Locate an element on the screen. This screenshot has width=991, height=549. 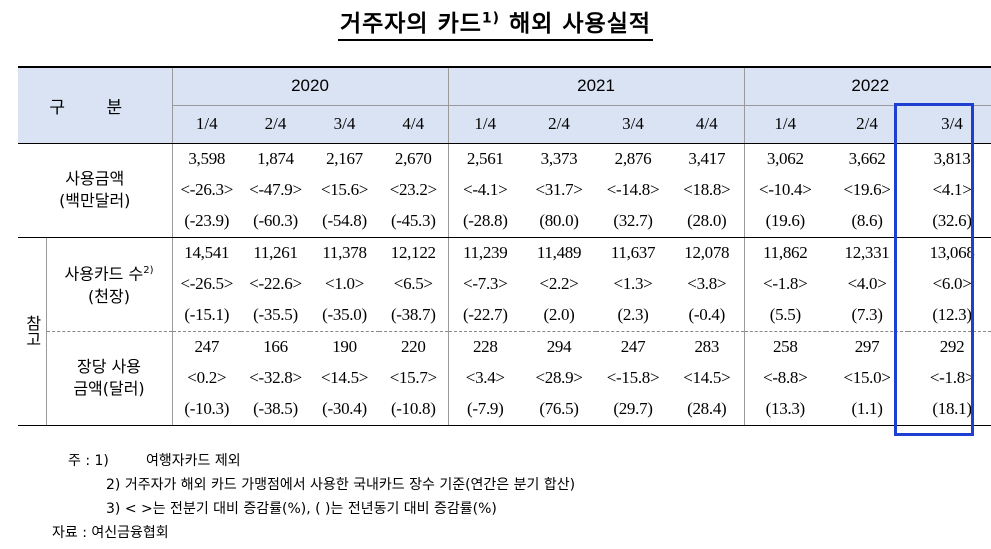
yoy-change-cell: (28.0) is located at coordinates (707, 221).